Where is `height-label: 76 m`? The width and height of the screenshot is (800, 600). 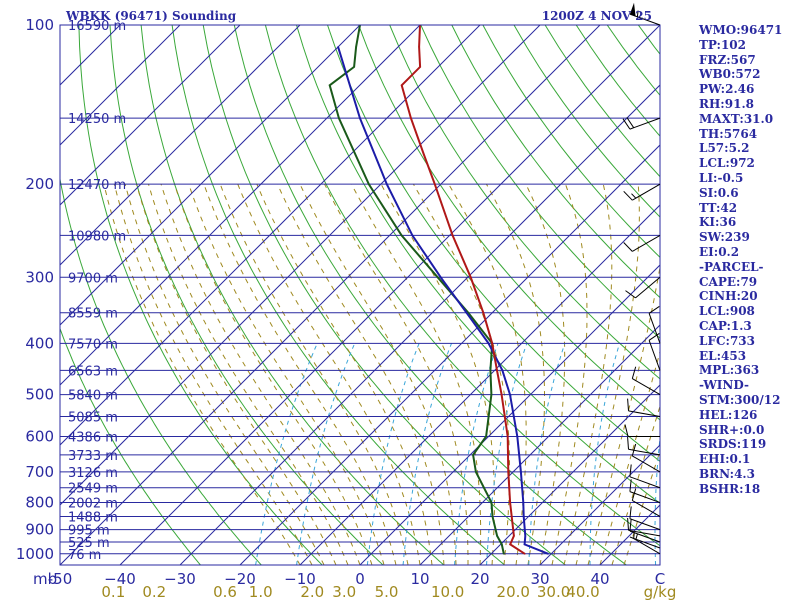
height-label: 76 m is located at coordinates (84, 555).